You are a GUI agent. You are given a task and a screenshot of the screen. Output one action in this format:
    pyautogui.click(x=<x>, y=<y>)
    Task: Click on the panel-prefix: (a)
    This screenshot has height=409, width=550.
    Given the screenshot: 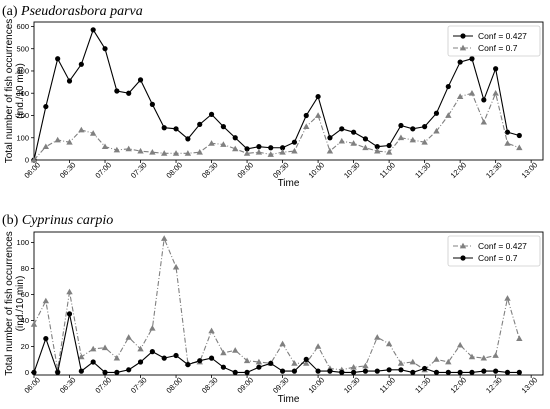 What is the action you would take?
    pyautogui.click(x=11, y=11)
    